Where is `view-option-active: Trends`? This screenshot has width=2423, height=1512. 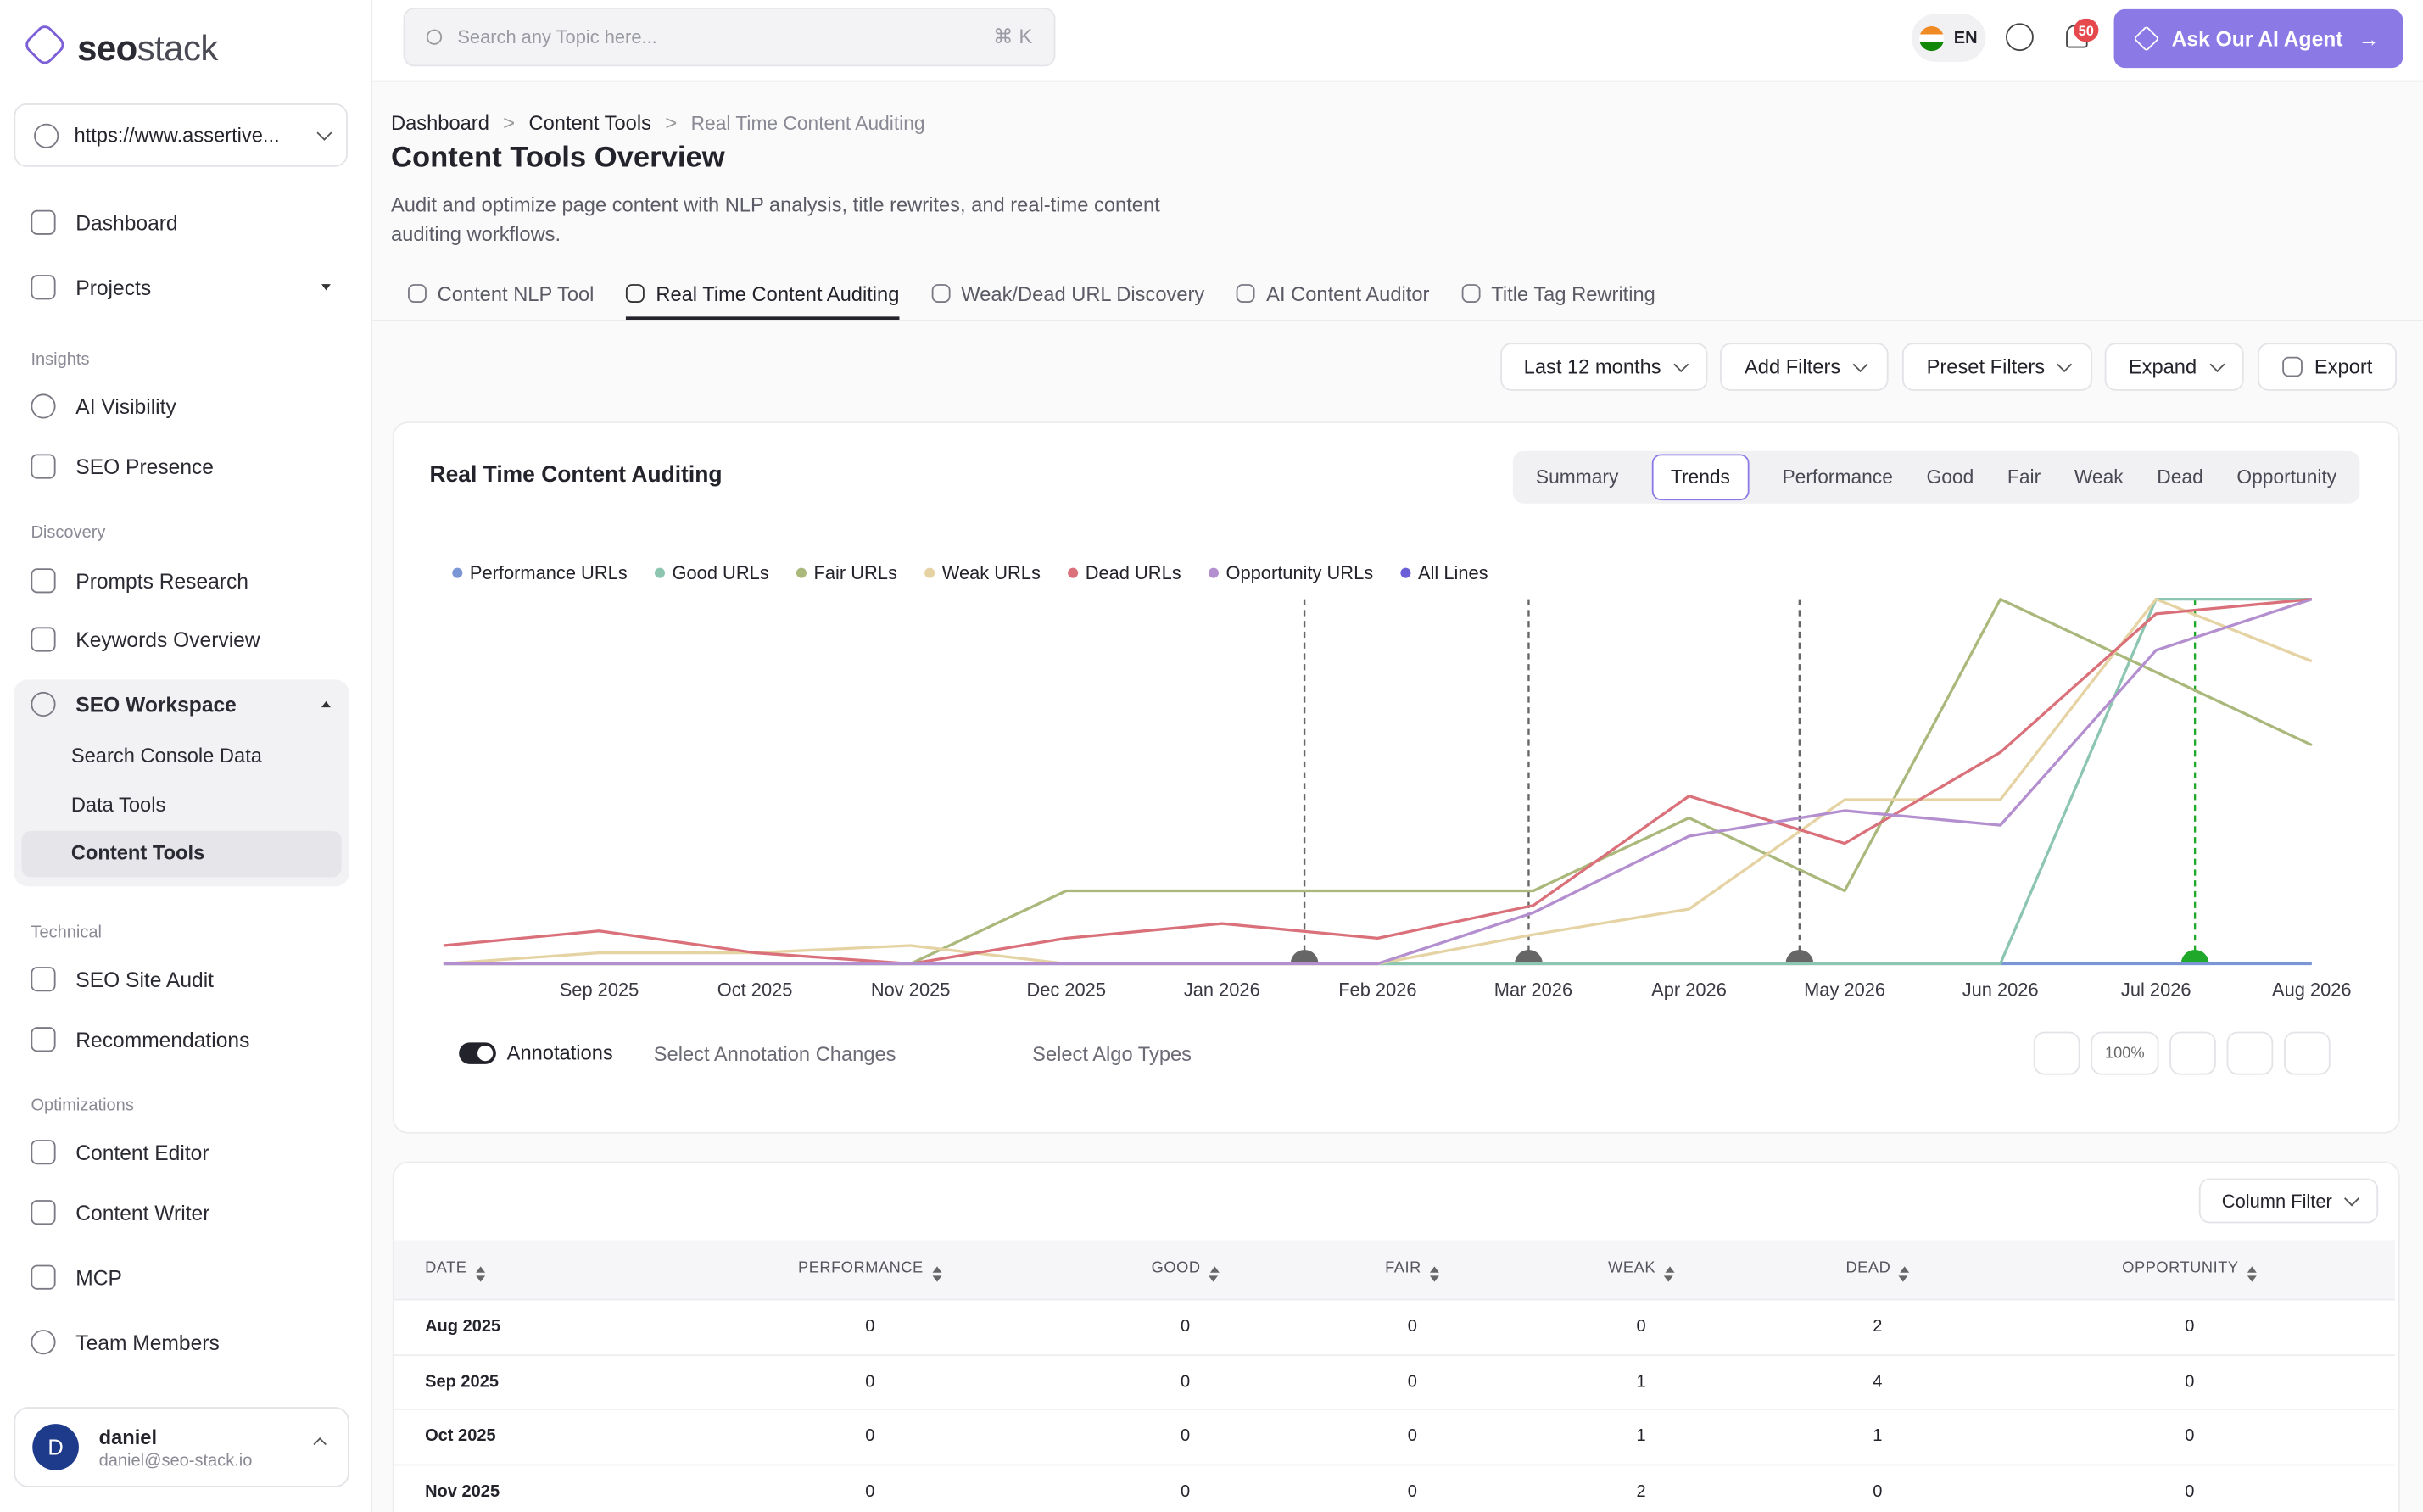
view-option-active: Trends is located at coordinates (1701, 477).